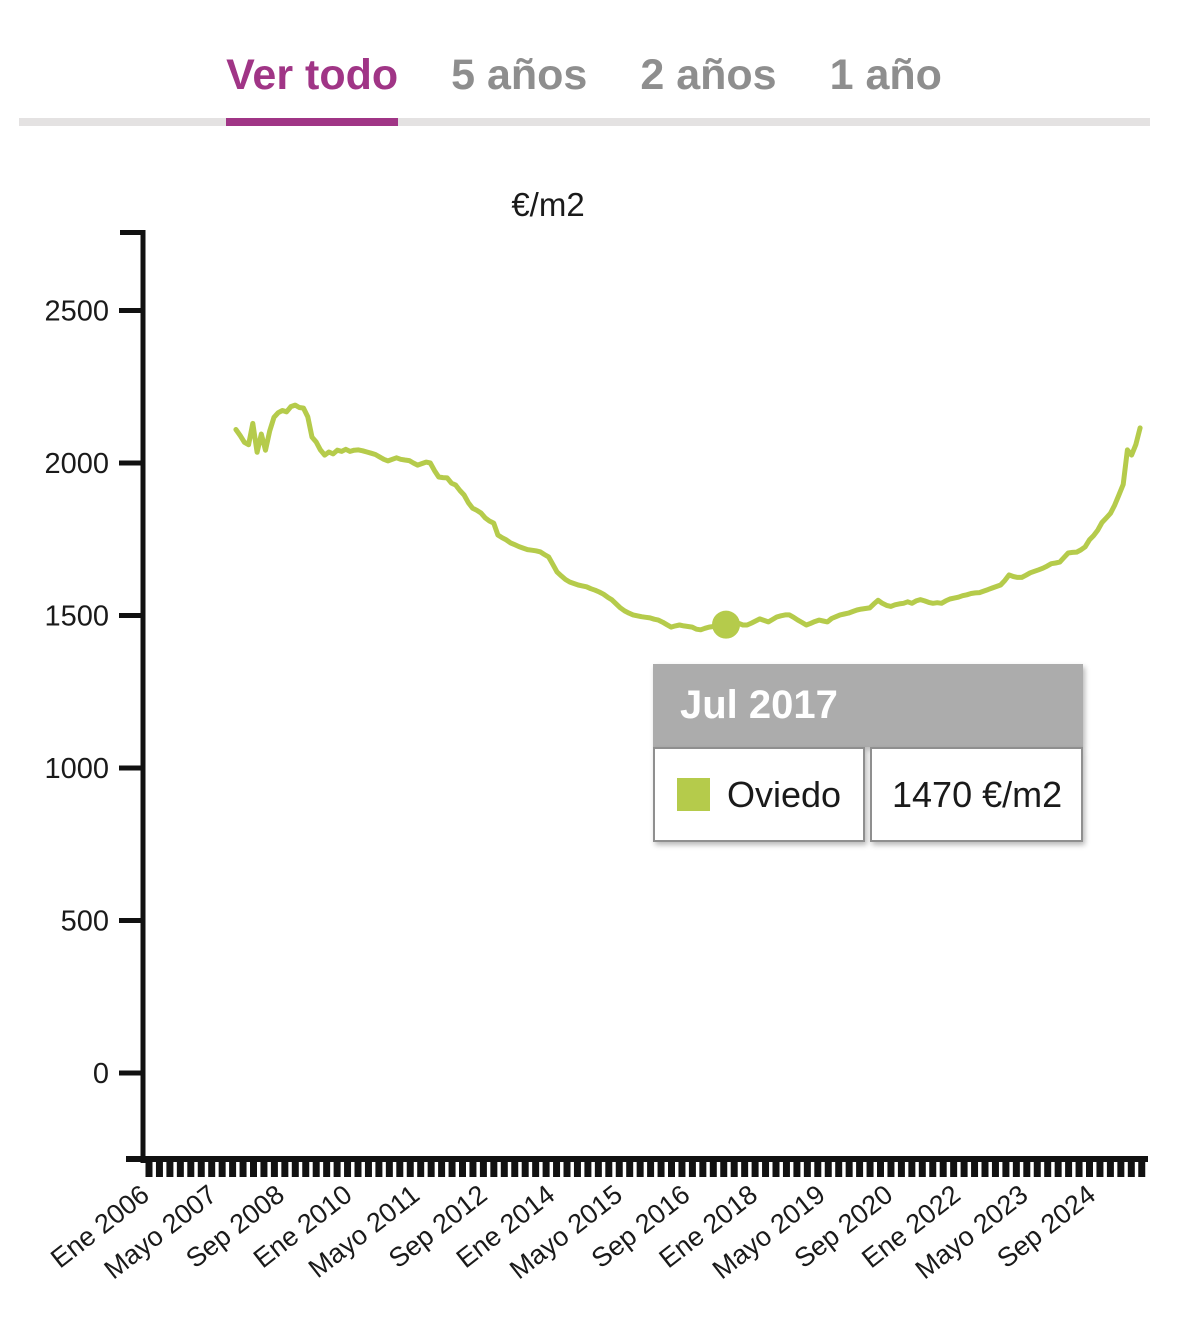 The height and width of the screenshot is (1334, 1184). I want to click on tooltip-value-cell: 1470 €/m2, so click(976, 794).